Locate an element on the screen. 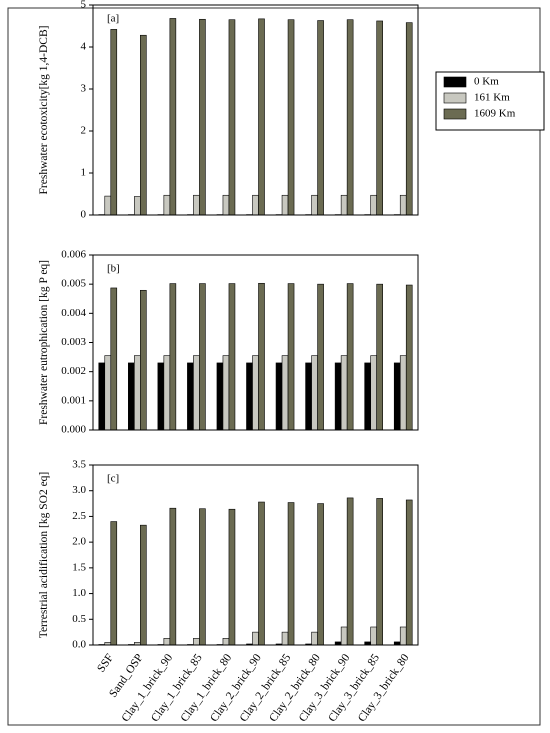  legend-label: 1609 Km is located at coordinates (495, 114).